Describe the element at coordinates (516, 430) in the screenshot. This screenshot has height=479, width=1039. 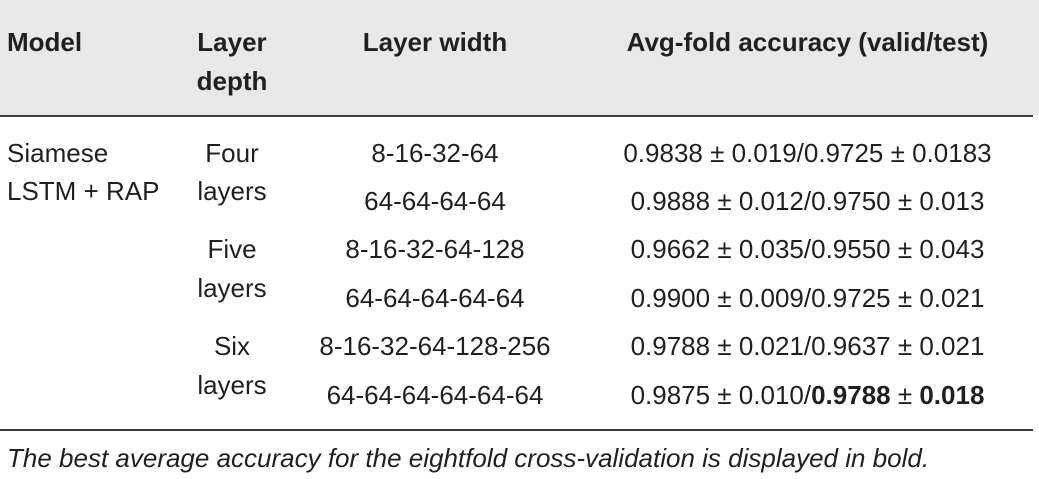
I see `table-bottom-rule` at that location.